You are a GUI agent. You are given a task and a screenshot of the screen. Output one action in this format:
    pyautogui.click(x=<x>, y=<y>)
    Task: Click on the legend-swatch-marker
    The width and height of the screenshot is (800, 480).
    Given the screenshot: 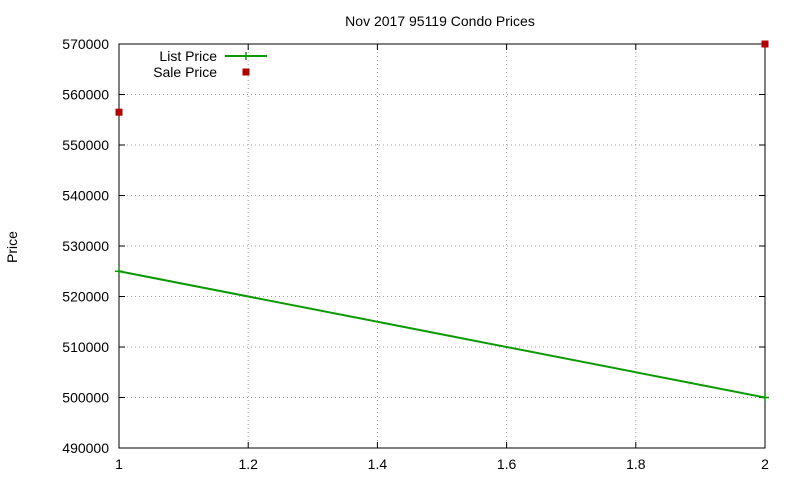 What is the action you would take?
    pyautogui.click(x=246, y=72)
    